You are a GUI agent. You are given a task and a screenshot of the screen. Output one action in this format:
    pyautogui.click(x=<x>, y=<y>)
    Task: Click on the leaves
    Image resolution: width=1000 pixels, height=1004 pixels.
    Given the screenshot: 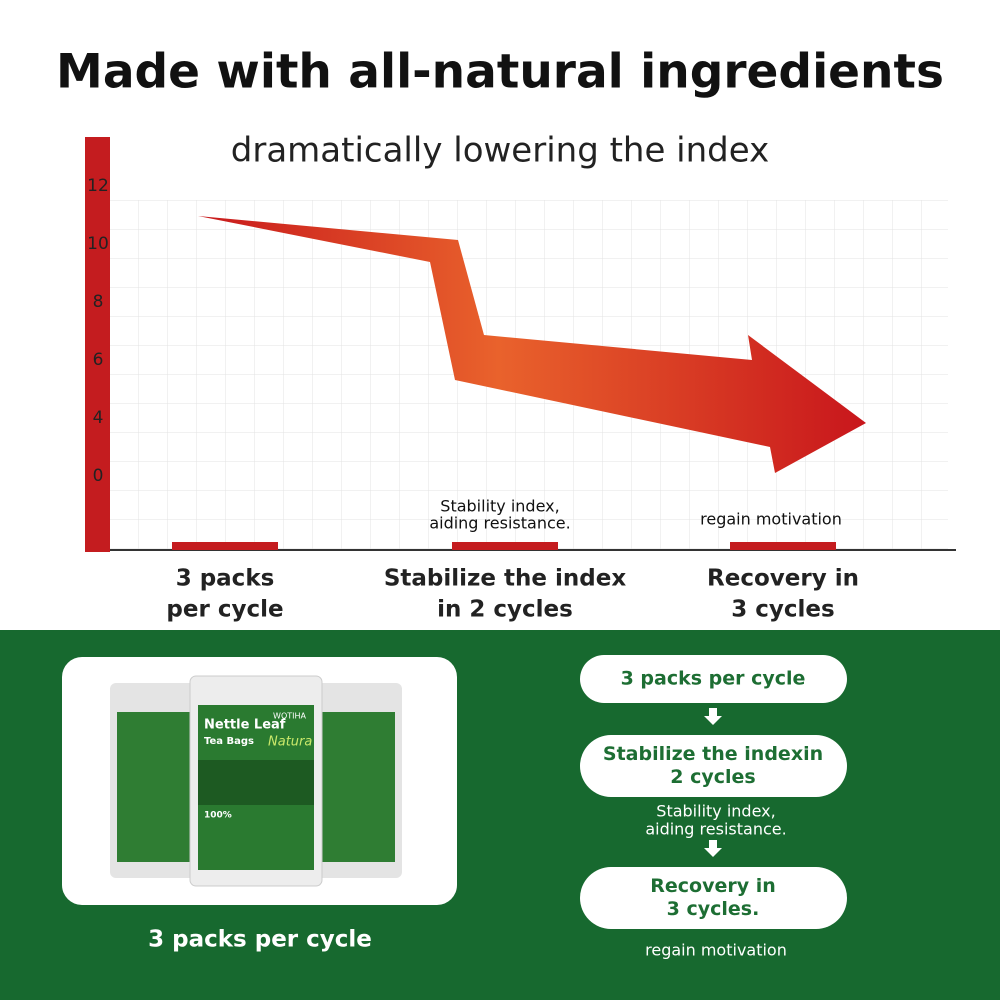 What is the action you would take?
    pyautogui.click(x=256, y=782)
    